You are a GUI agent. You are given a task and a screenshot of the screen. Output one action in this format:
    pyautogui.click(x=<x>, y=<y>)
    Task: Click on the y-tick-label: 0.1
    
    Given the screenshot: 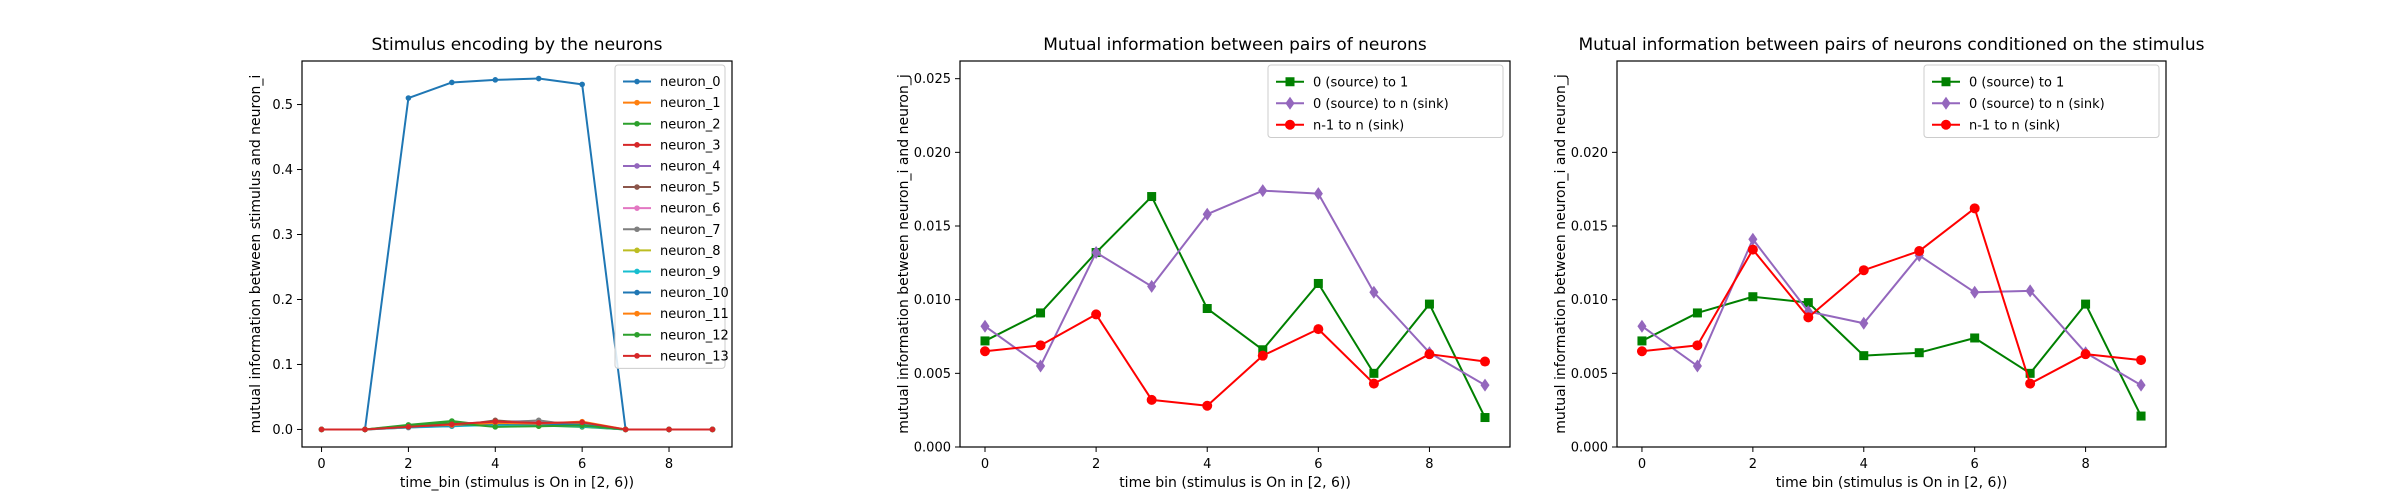 What is the action you would take?
    pyautogui.click(x=282, y=365)
    